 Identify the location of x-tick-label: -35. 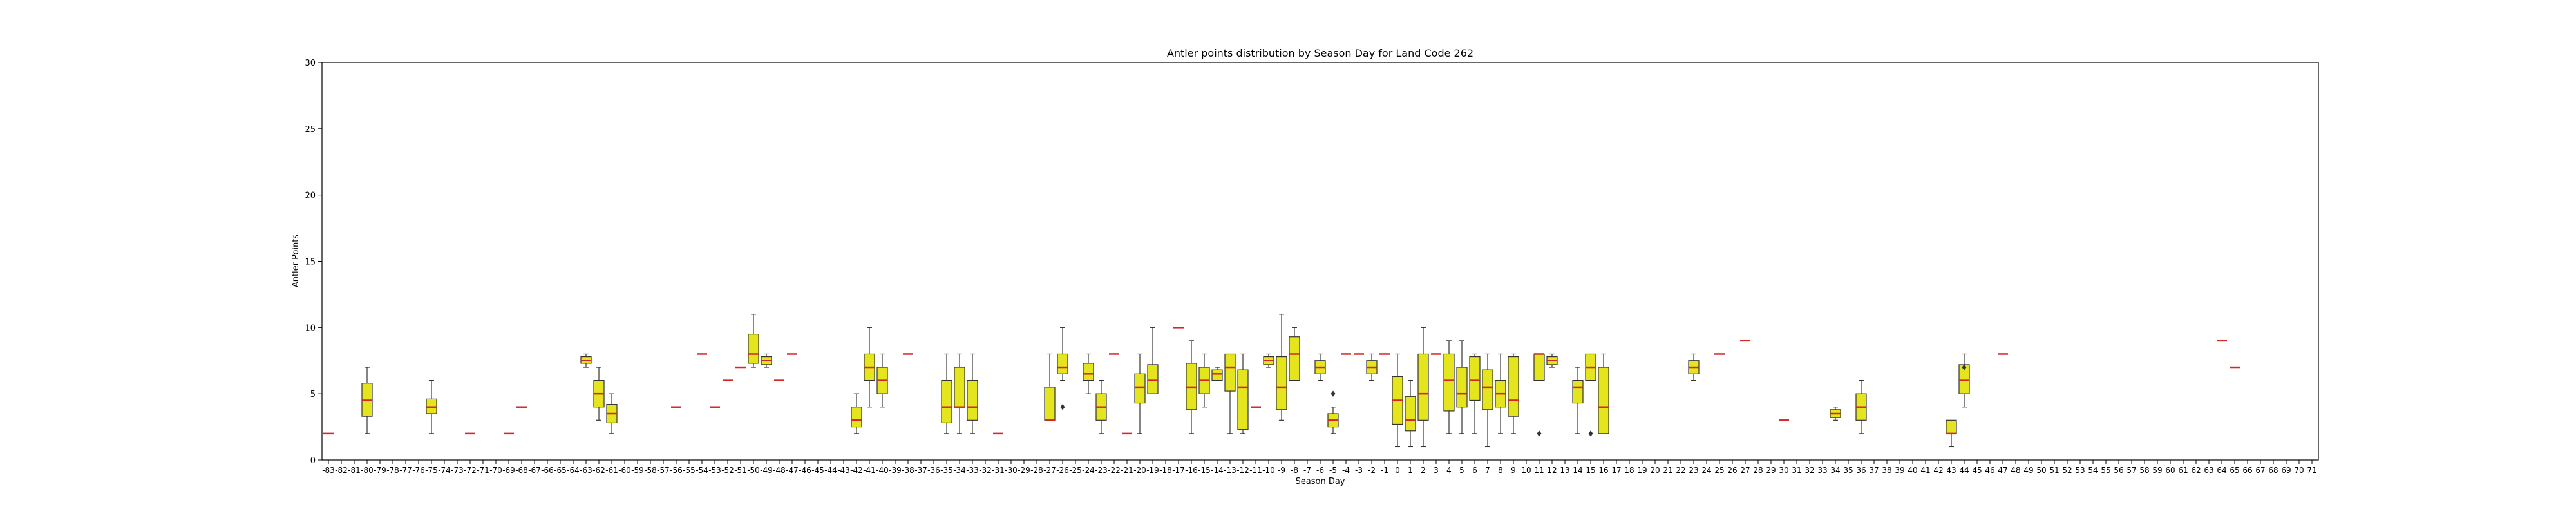
(946, 470).